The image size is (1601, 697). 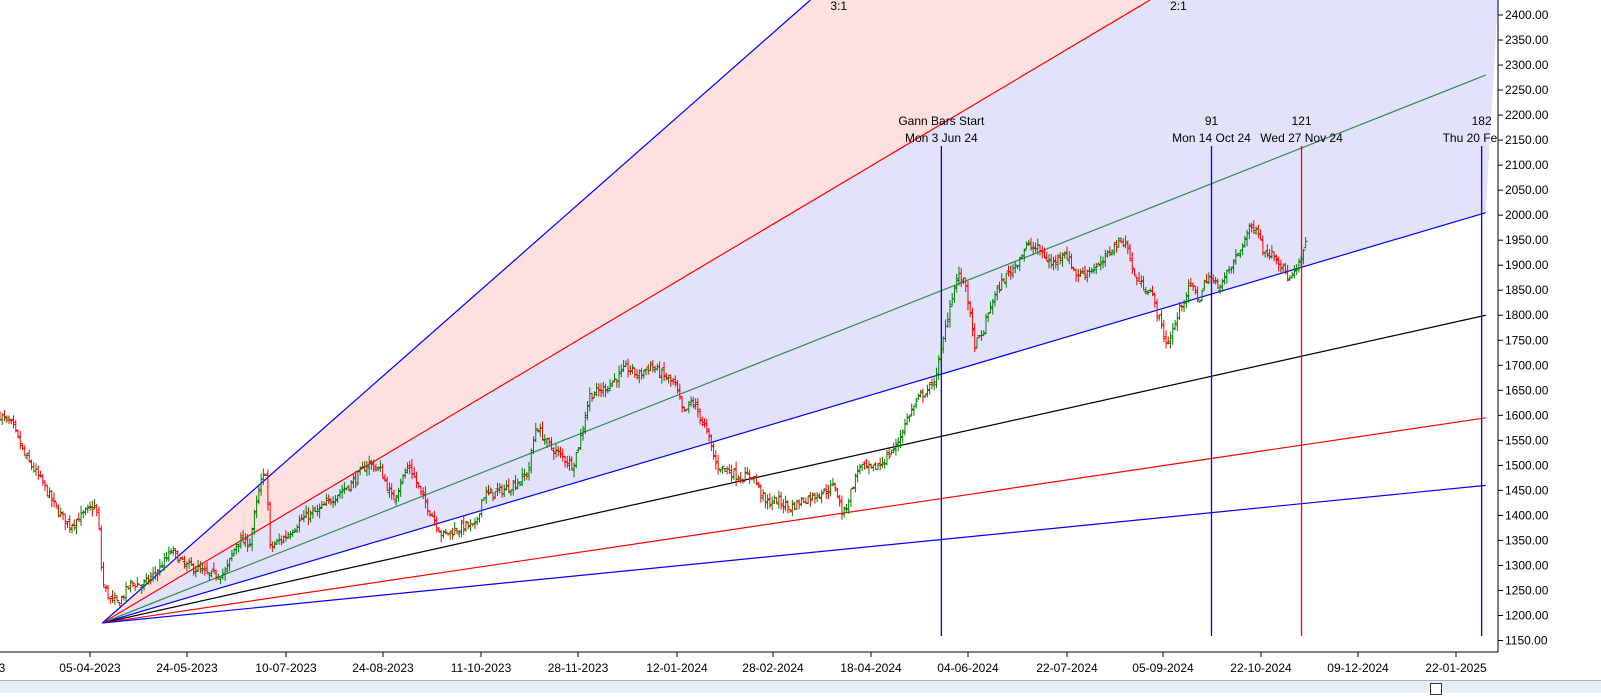 What do you see at coordinates (1261, 668) in the screenshot?
I see `x-tick-label: 22-10-2024` at bounding box center [1261, 668].